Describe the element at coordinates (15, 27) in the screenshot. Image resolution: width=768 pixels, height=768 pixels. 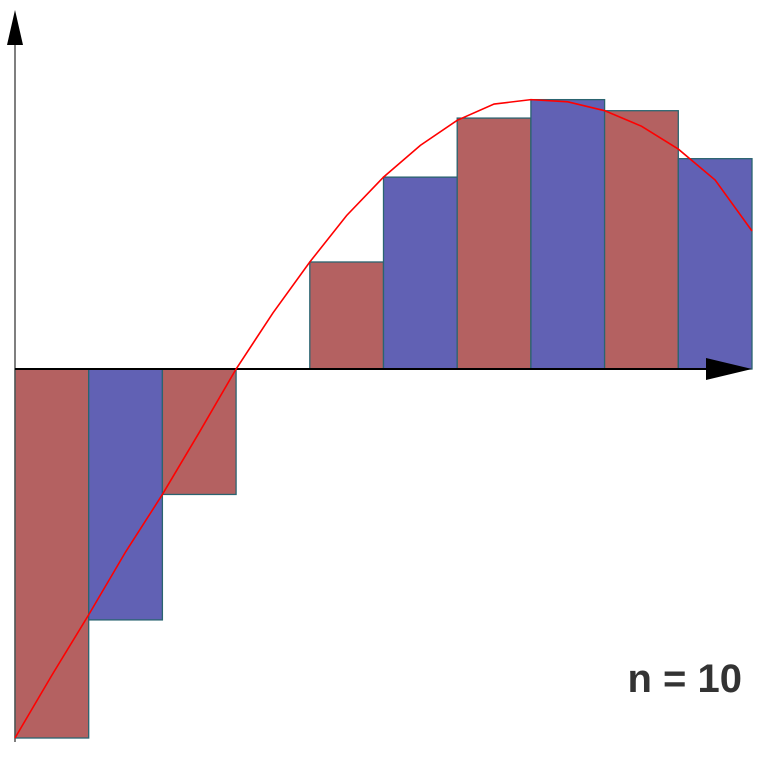
I see `y-axis-arrow` at that location.